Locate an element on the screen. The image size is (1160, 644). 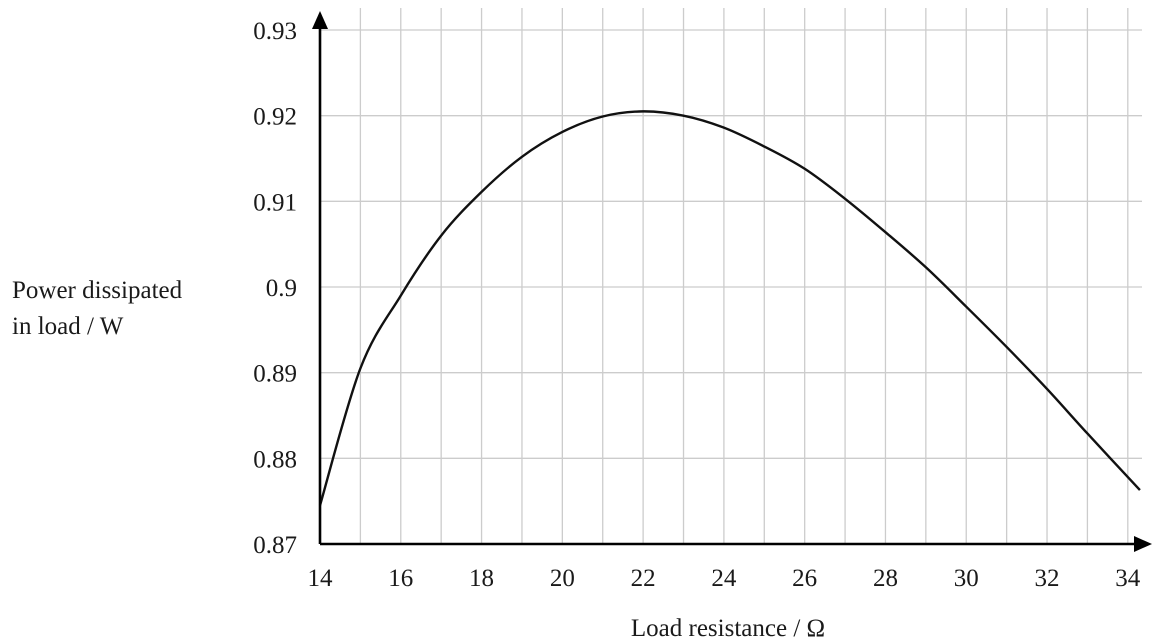
x-tick-label: 16 is located at coordinates (400, 578).